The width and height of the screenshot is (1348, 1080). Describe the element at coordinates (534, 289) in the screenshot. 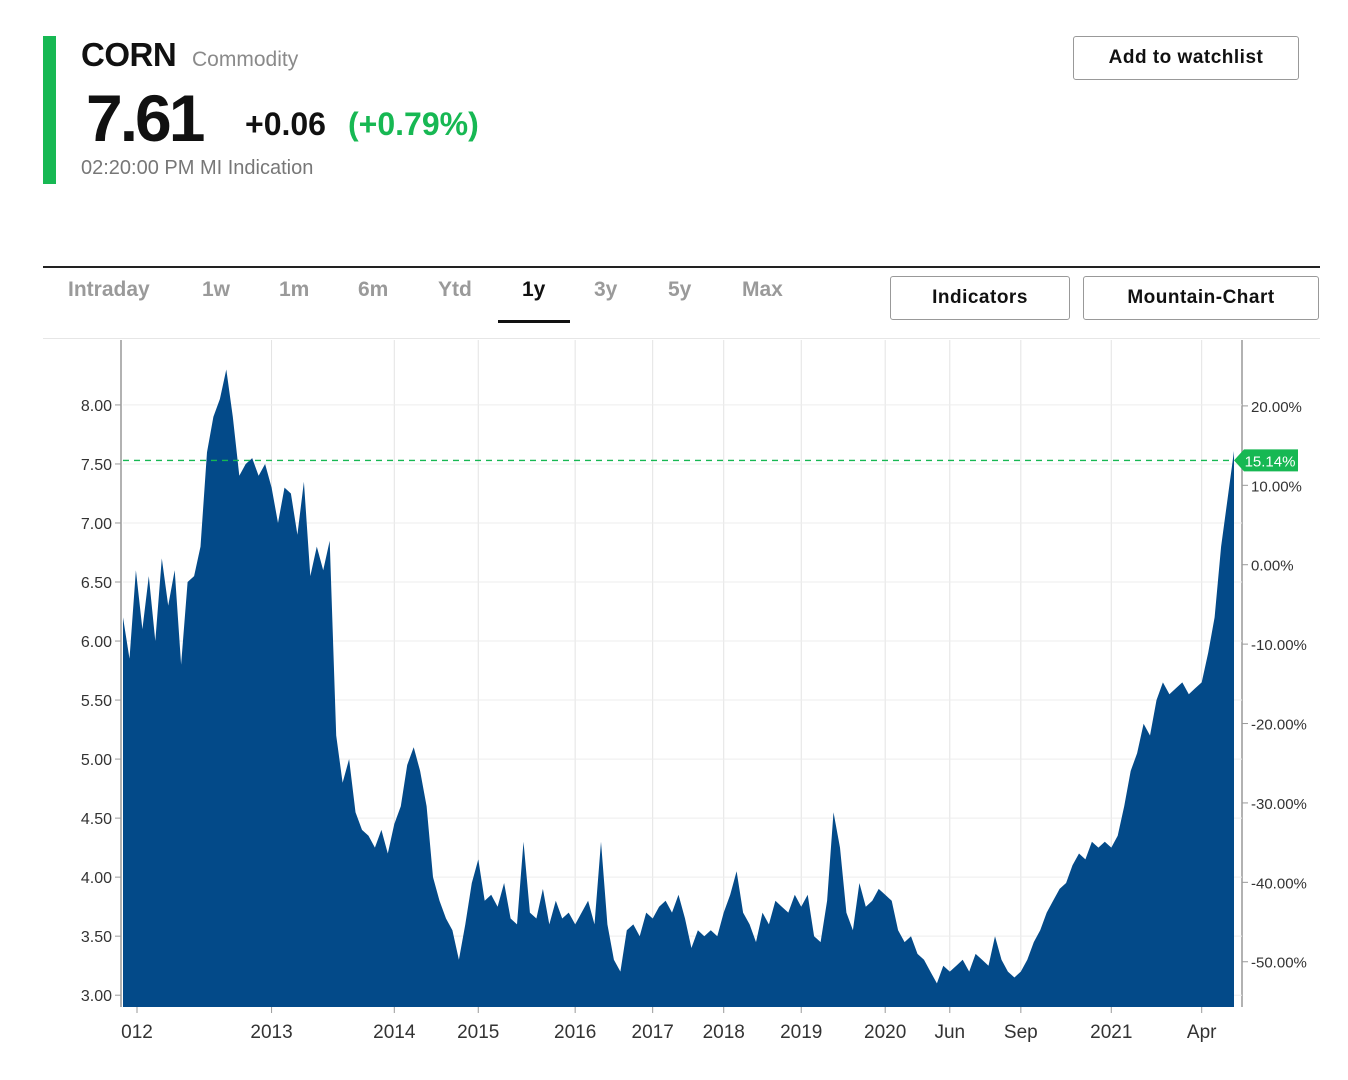

I see `tab-1y: 1y` at that location.